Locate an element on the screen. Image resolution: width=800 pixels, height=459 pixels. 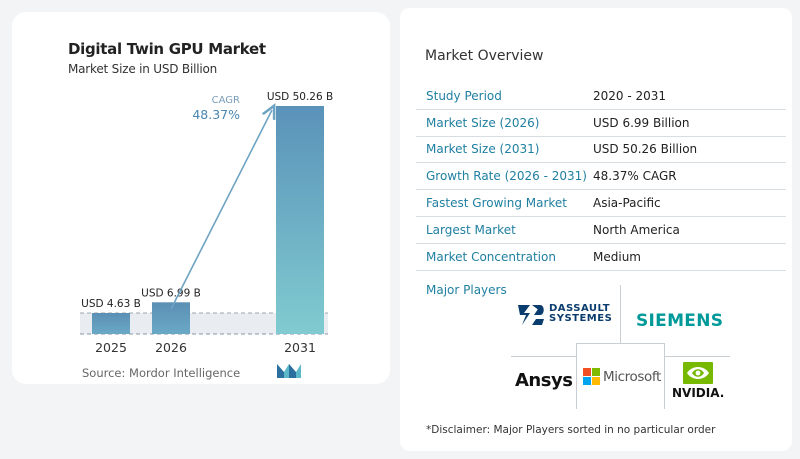
overview-row-value: Asia-Pacific is located at coordinates (627, 203).